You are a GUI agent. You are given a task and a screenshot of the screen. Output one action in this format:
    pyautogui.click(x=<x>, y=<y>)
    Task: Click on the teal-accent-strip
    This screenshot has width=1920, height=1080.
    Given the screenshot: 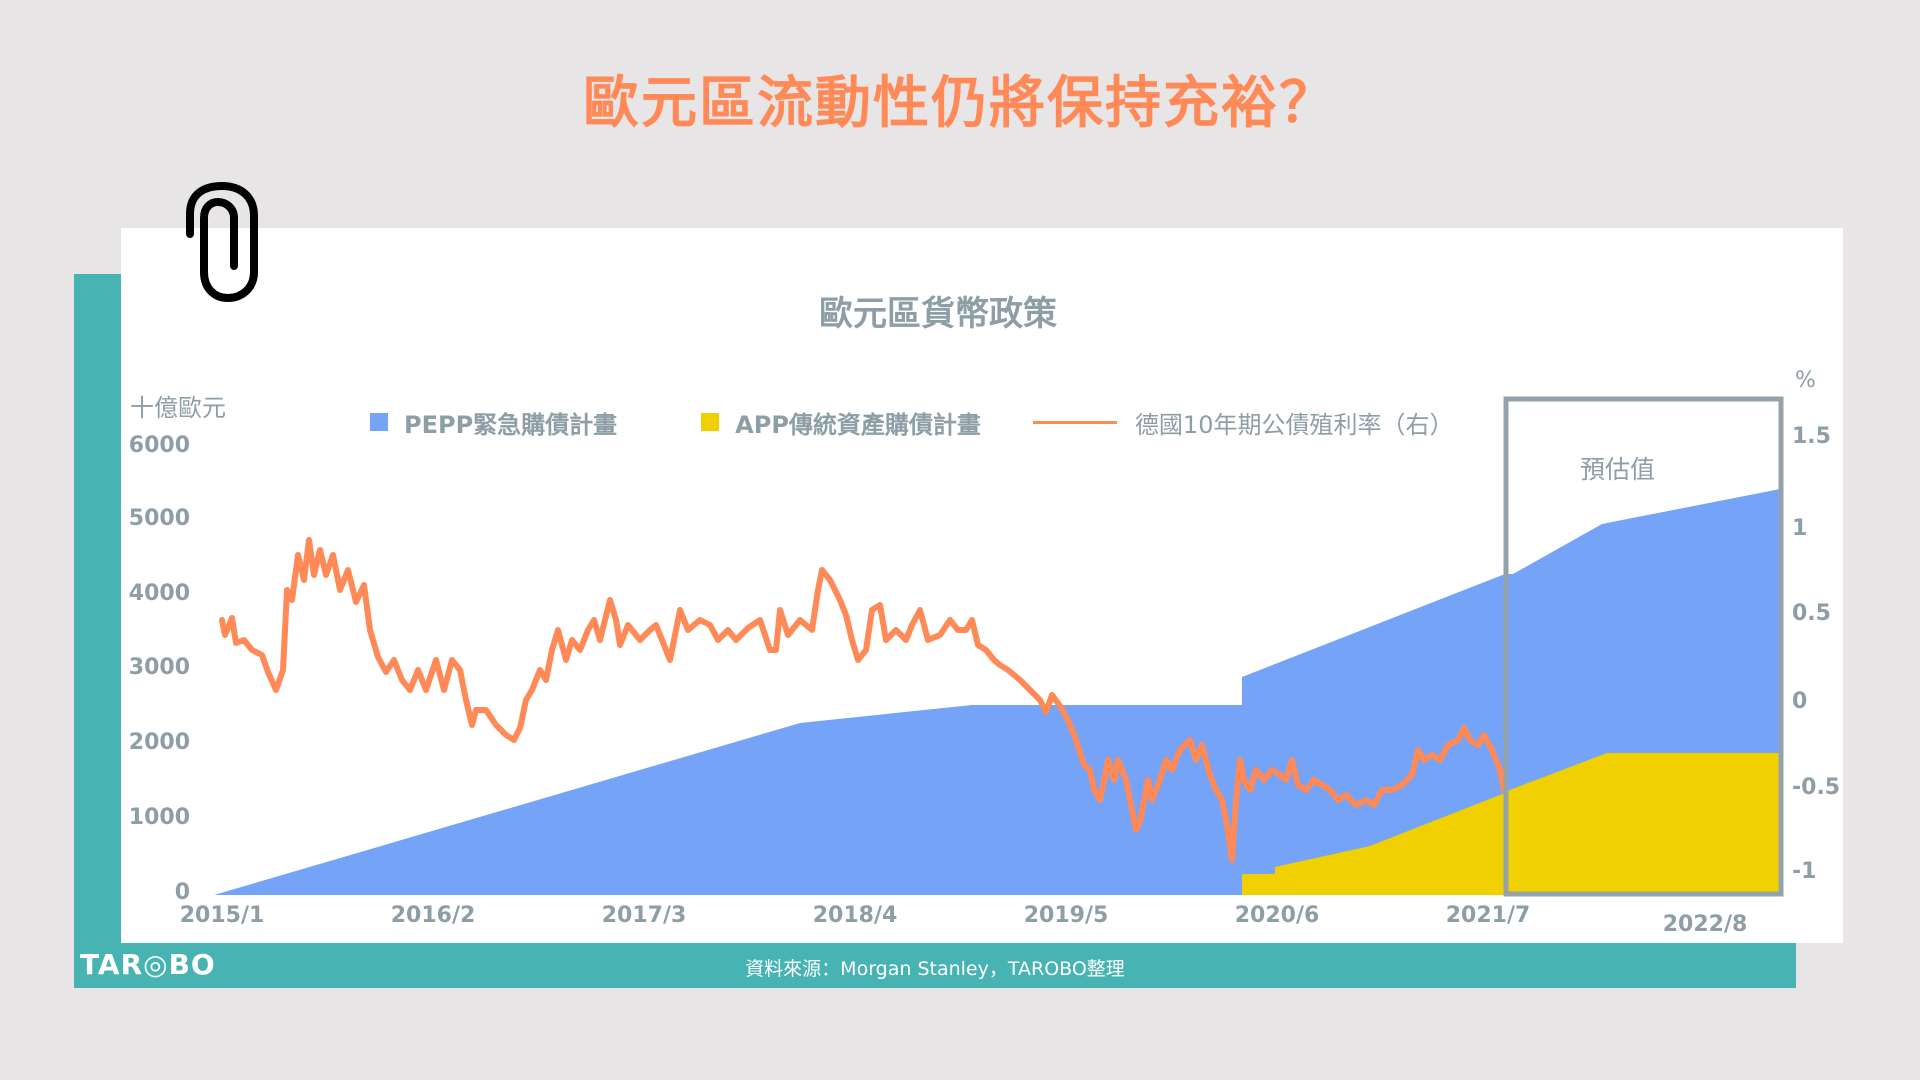 What is the action you would take?
    pyautogui.click(x=98, y=631)
    